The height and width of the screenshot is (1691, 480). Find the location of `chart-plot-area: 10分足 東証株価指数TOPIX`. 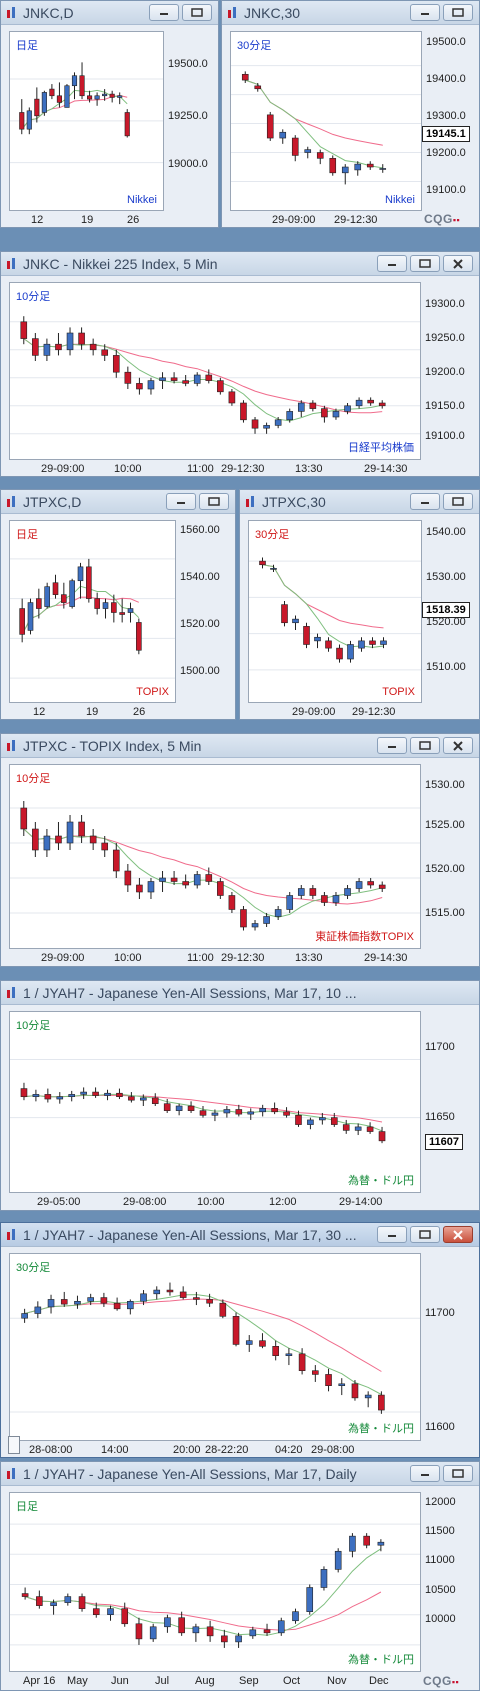

chart-plot-area: 10分足 東証株価指数TOPIX is located at coordinates (215, 856).